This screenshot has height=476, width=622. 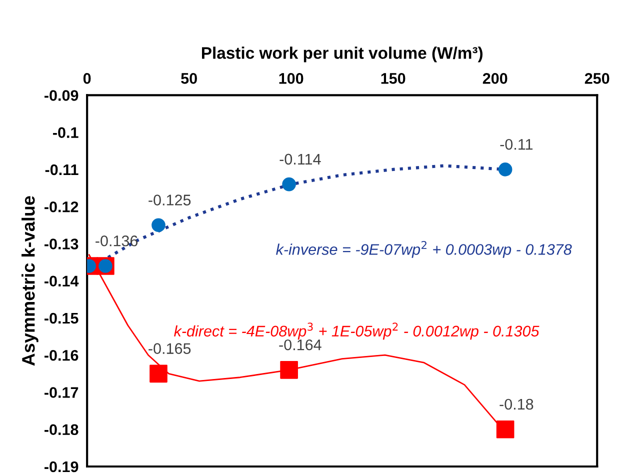 I want to click on x-tick-label: 50, so click(x=189, y=78).